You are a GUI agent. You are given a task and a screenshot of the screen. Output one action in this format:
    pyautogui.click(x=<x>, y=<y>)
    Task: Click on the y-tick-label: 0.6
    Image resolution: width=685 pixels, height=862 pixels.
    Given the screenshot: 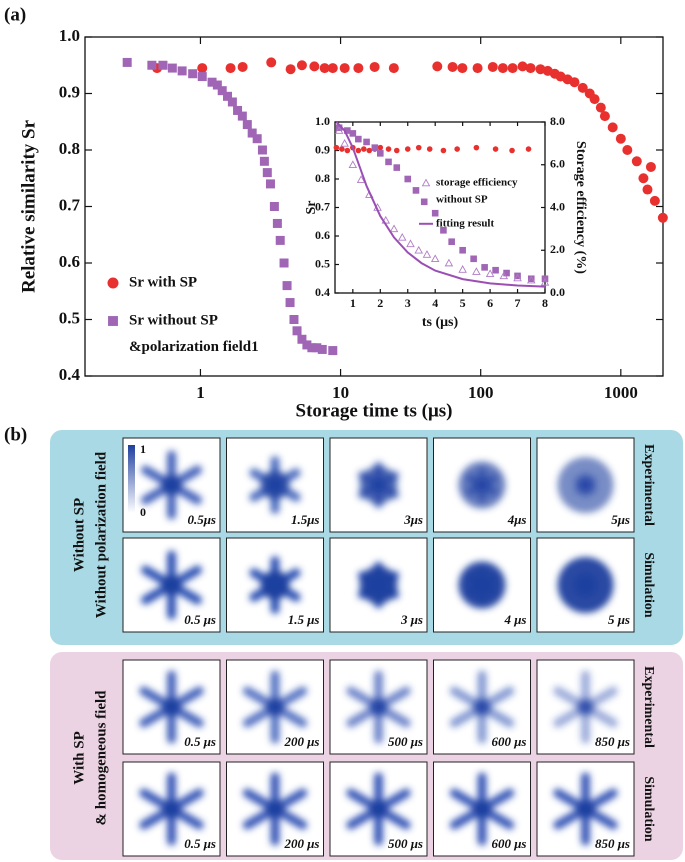 What is the action you would take?
    pyautogui.click(x=322, y=235)
    